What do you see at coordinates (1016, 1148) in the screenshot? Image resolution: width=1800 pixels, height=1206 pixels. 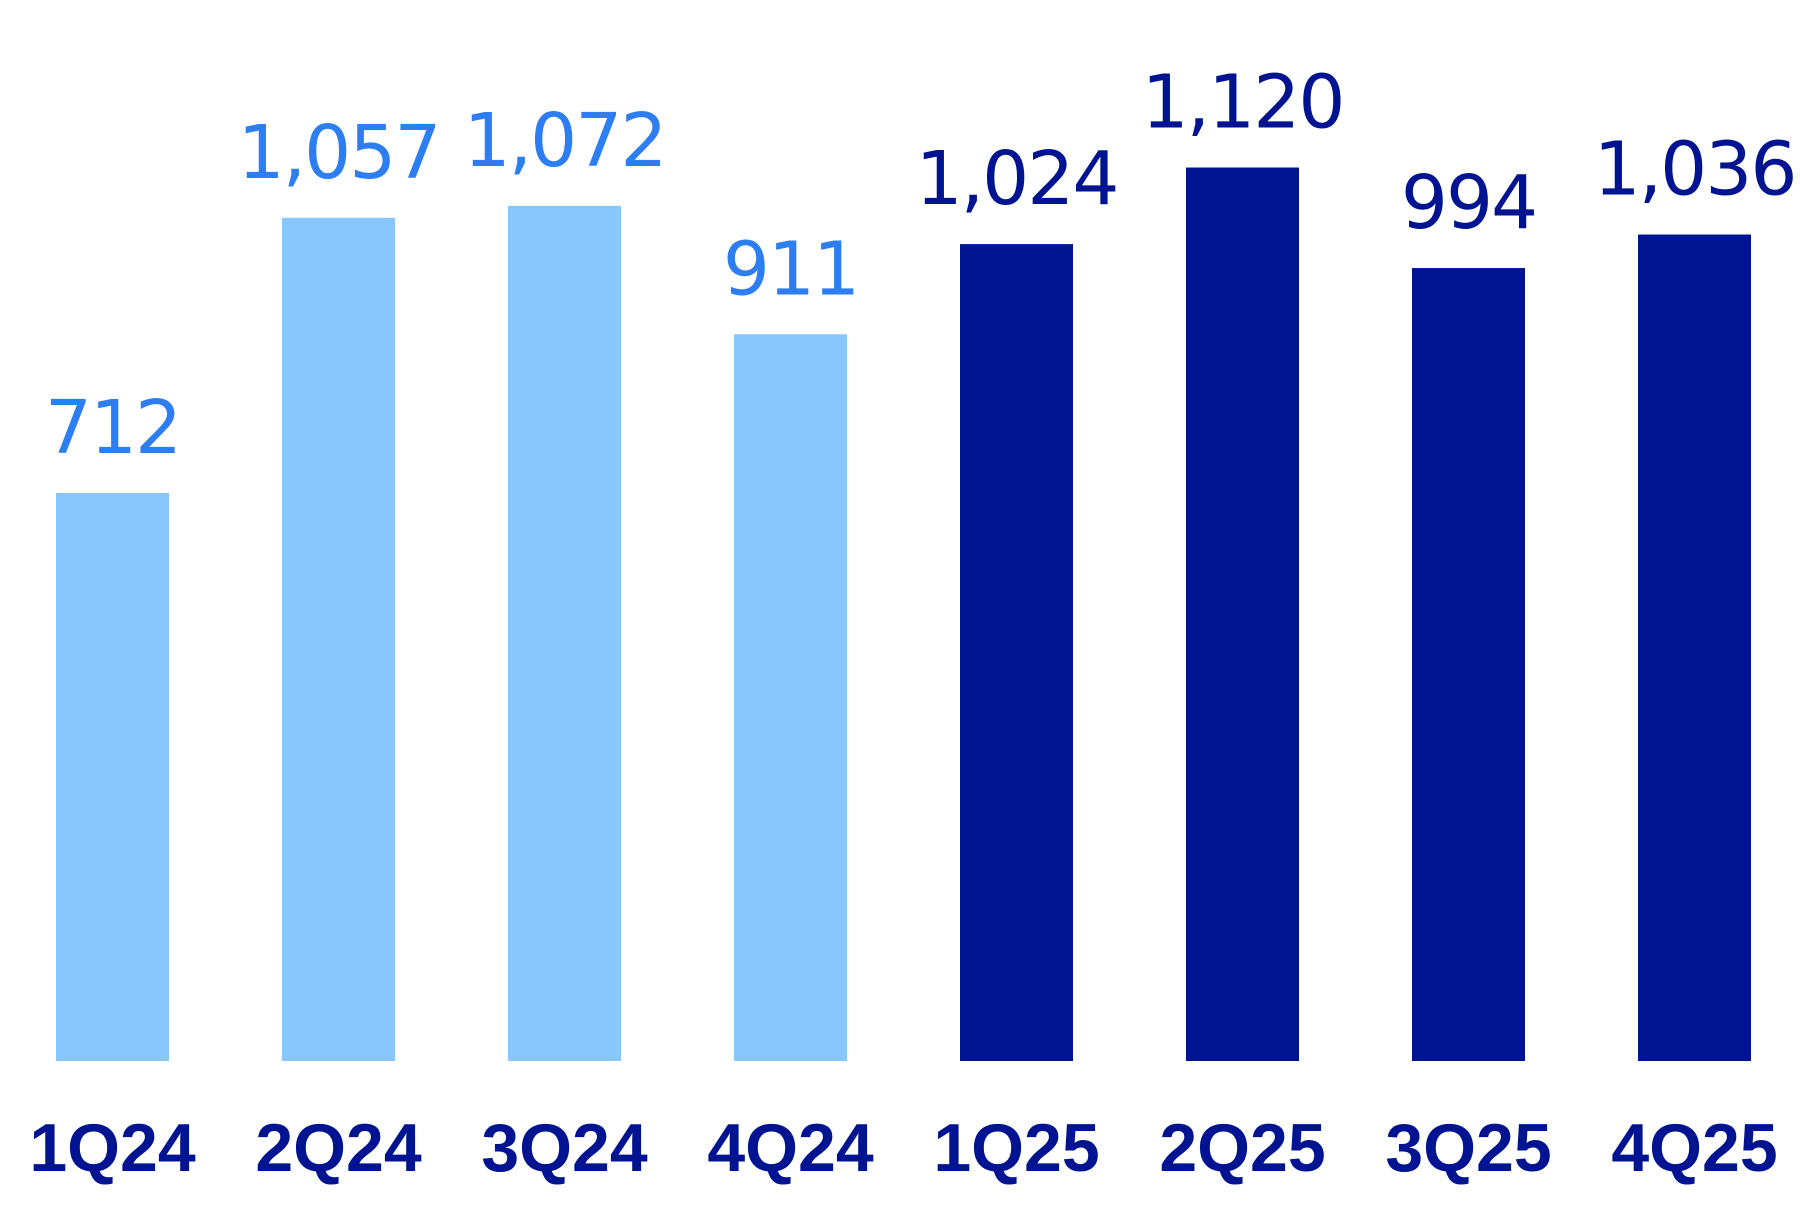 I see `category-label-1Q25: 1Q25` at bounding box center [1016, 1148].